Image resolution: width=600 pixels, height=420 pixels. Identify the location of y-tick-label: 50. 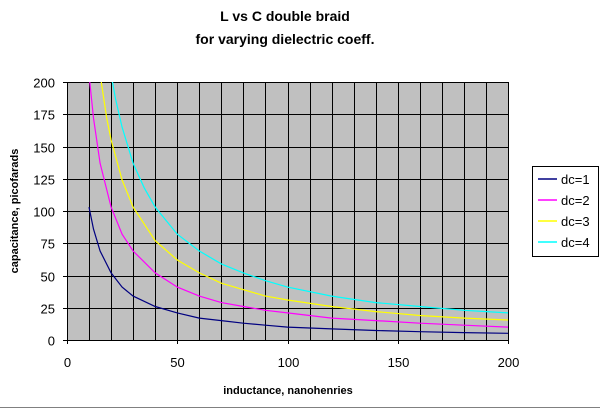
(48, 277).